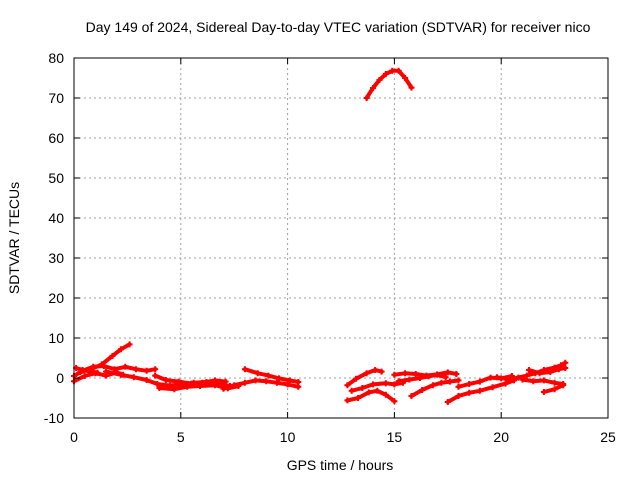  Describe the element at coordinates (56, 218) in the screenshot. I see `y-tick-label: 40` at that location.